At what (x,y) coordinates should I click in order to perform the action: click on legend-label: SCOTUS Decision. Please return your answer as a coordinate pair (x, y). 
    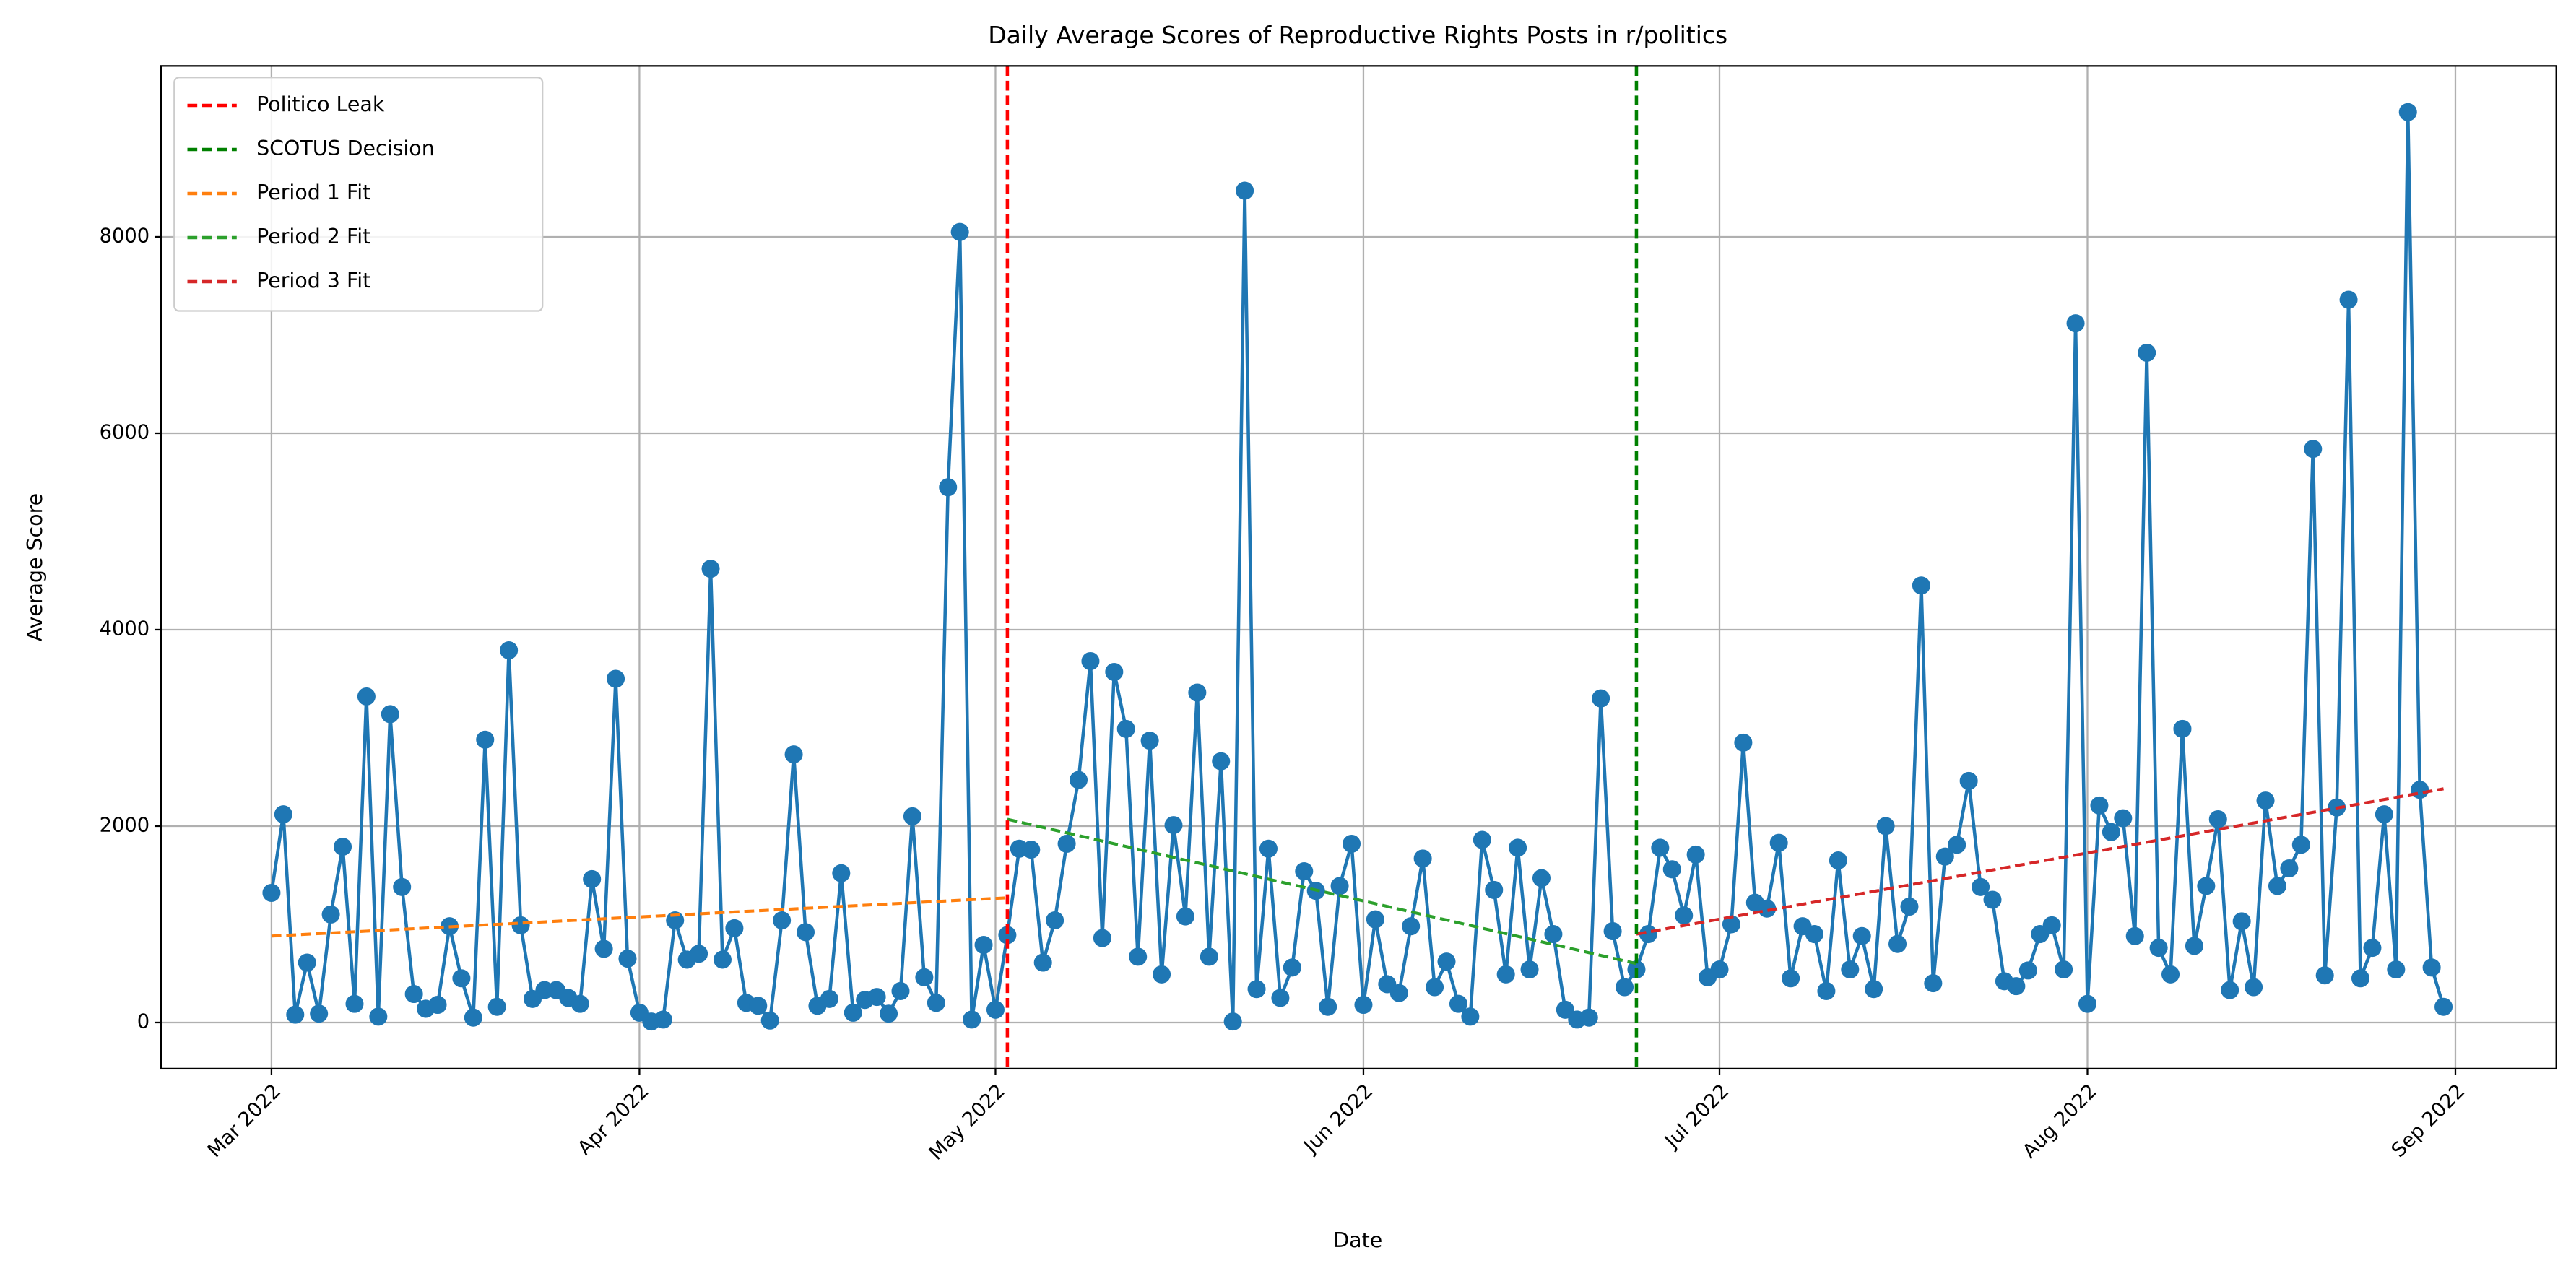
    Looking at the image, I should click on (345, 148).